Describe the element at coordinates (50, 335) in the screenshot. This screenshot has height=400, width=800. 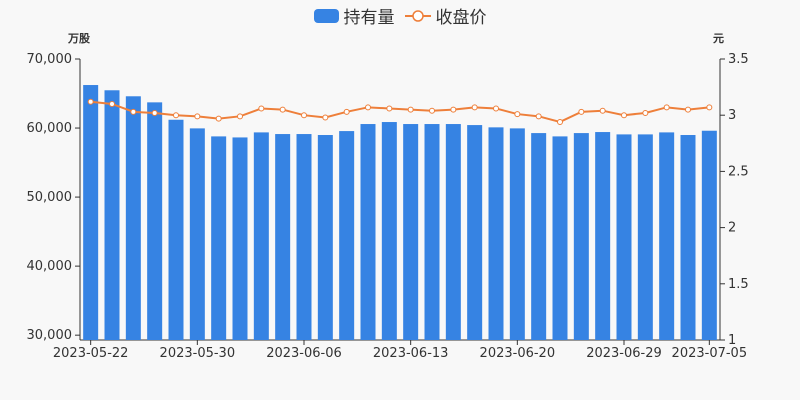
I see `left-tick-label: 30,000` at that location.